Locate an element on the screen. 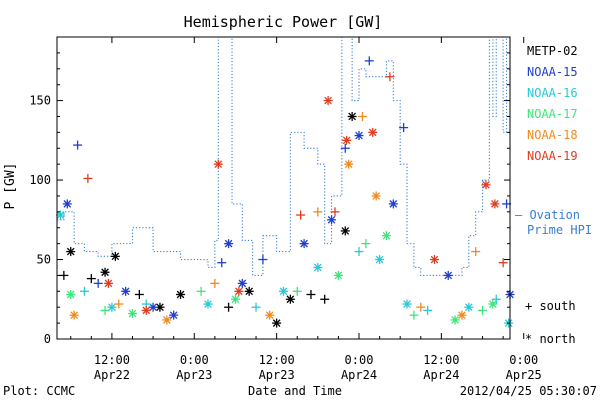 The height and width of the screenshot is (400, 600). y-tick-label: 50 is located at coordinates (44, 260).